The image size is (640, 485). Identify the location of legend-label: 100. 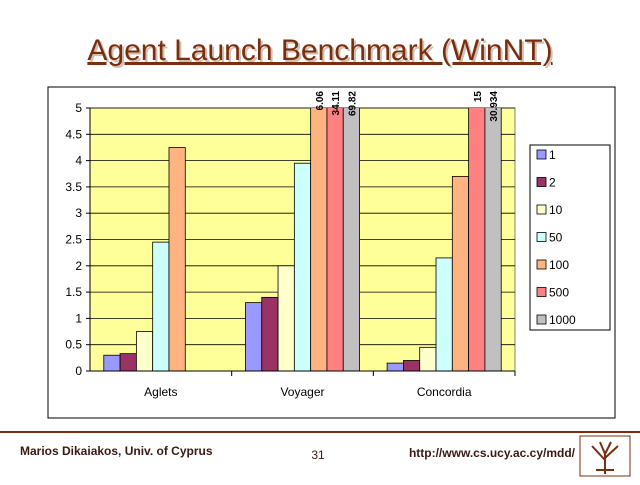
(559, 265).